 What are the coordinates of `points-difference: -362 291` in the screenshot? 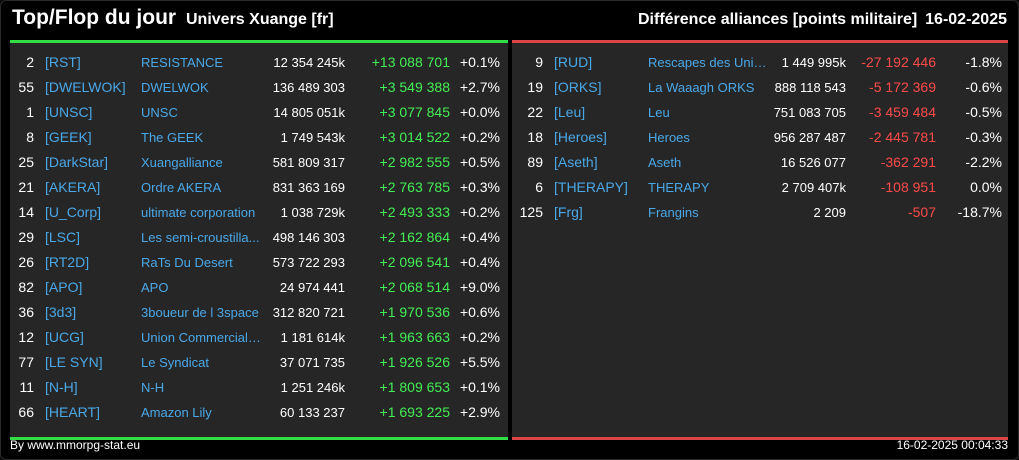 It's located at (908, 162).